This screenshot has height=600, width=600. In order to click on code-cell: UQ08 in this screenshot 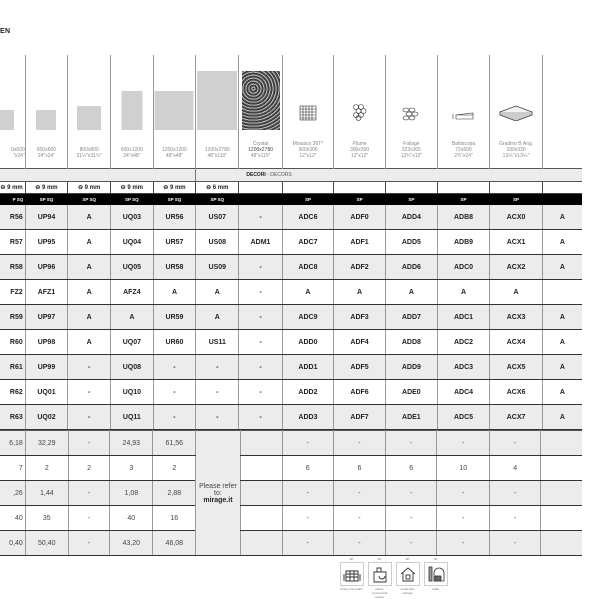, I will do `click(132, 367)`.